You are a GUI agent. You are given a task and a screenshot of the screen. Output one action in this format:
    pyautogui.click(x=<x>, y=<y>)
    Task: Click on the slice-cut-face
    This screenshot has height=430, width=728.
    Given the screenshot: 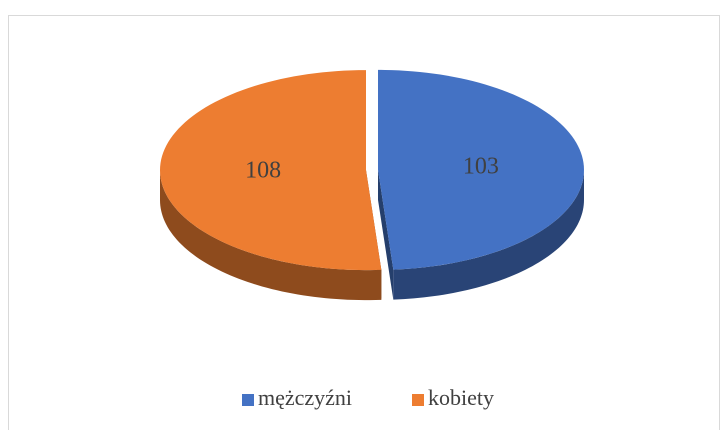 What is the action you would take?
    pyautogui.click(x=386, y=234)
    